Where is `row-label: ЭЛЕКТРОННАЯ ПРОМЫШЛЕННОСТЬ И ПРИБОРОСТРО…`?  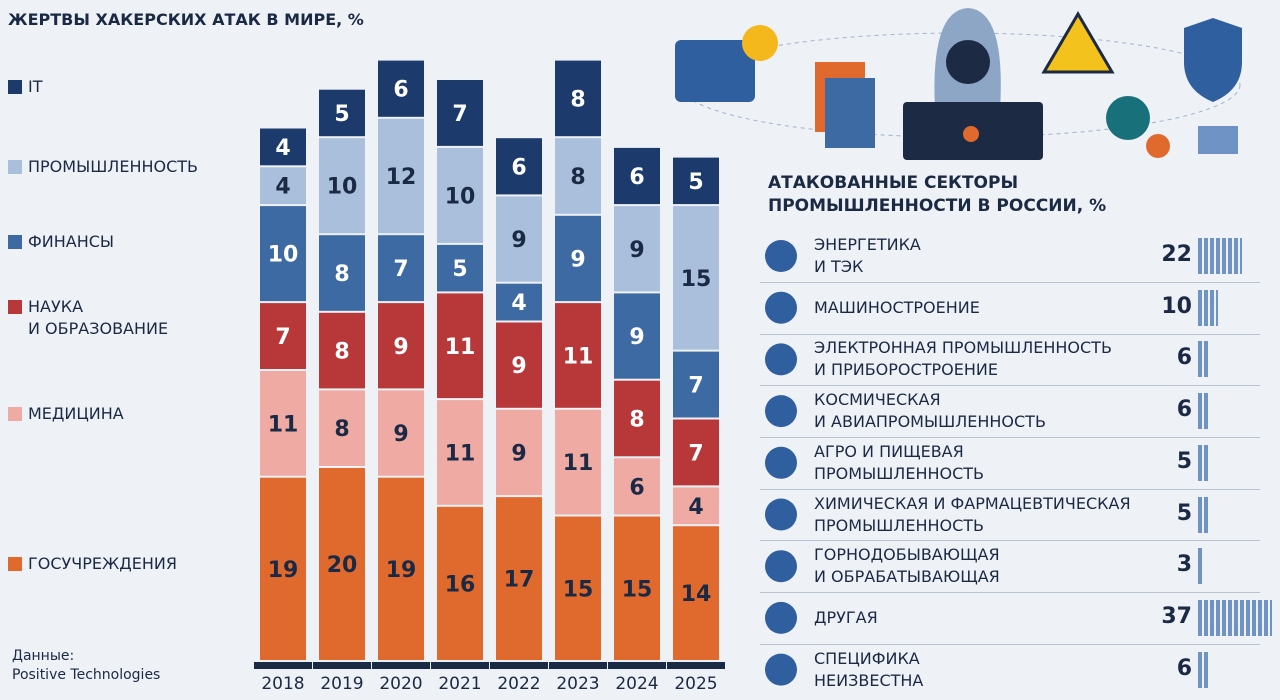
row-label: ЭЛЕКТРОННАЯ ПРОМЫШЛЕННОСТЬ И ПРИБОРОСТРО… is located at coordinates (963, 359).